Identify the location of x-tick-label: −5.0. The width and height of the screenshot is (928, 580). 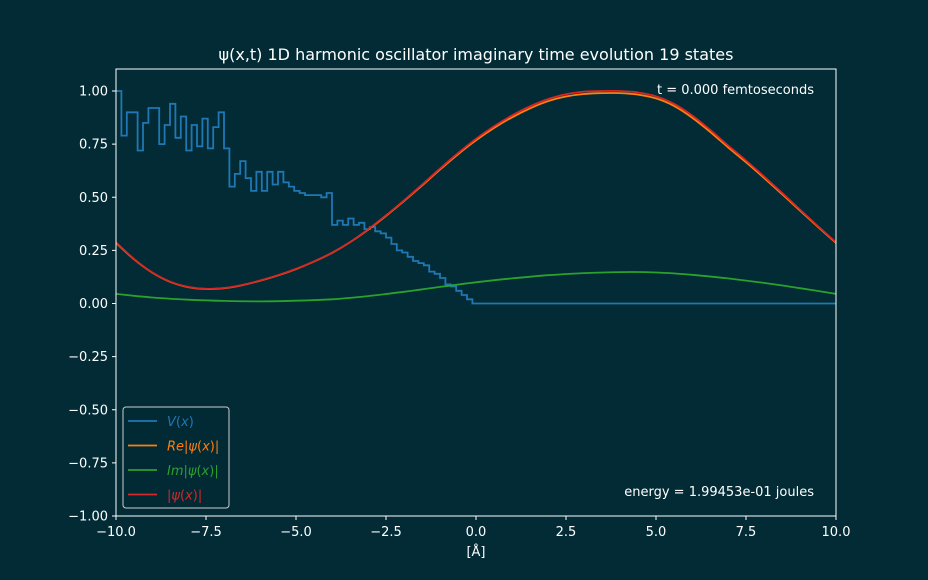
(296, 532).